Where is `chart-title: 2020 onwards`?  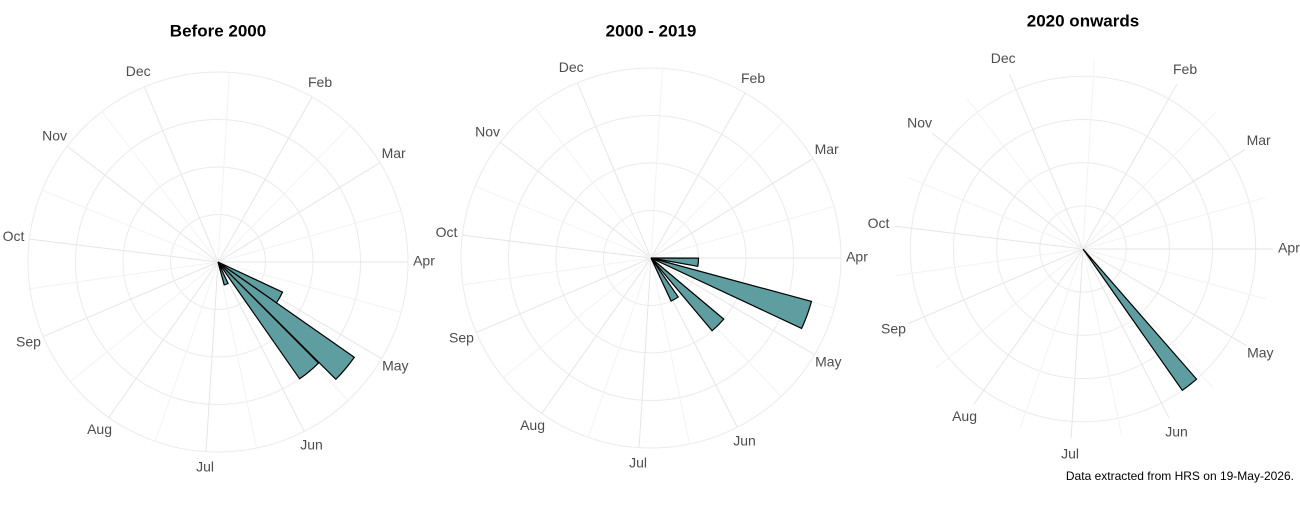
chart-title: 2020 onwards is located at coordinates (1083, 20).